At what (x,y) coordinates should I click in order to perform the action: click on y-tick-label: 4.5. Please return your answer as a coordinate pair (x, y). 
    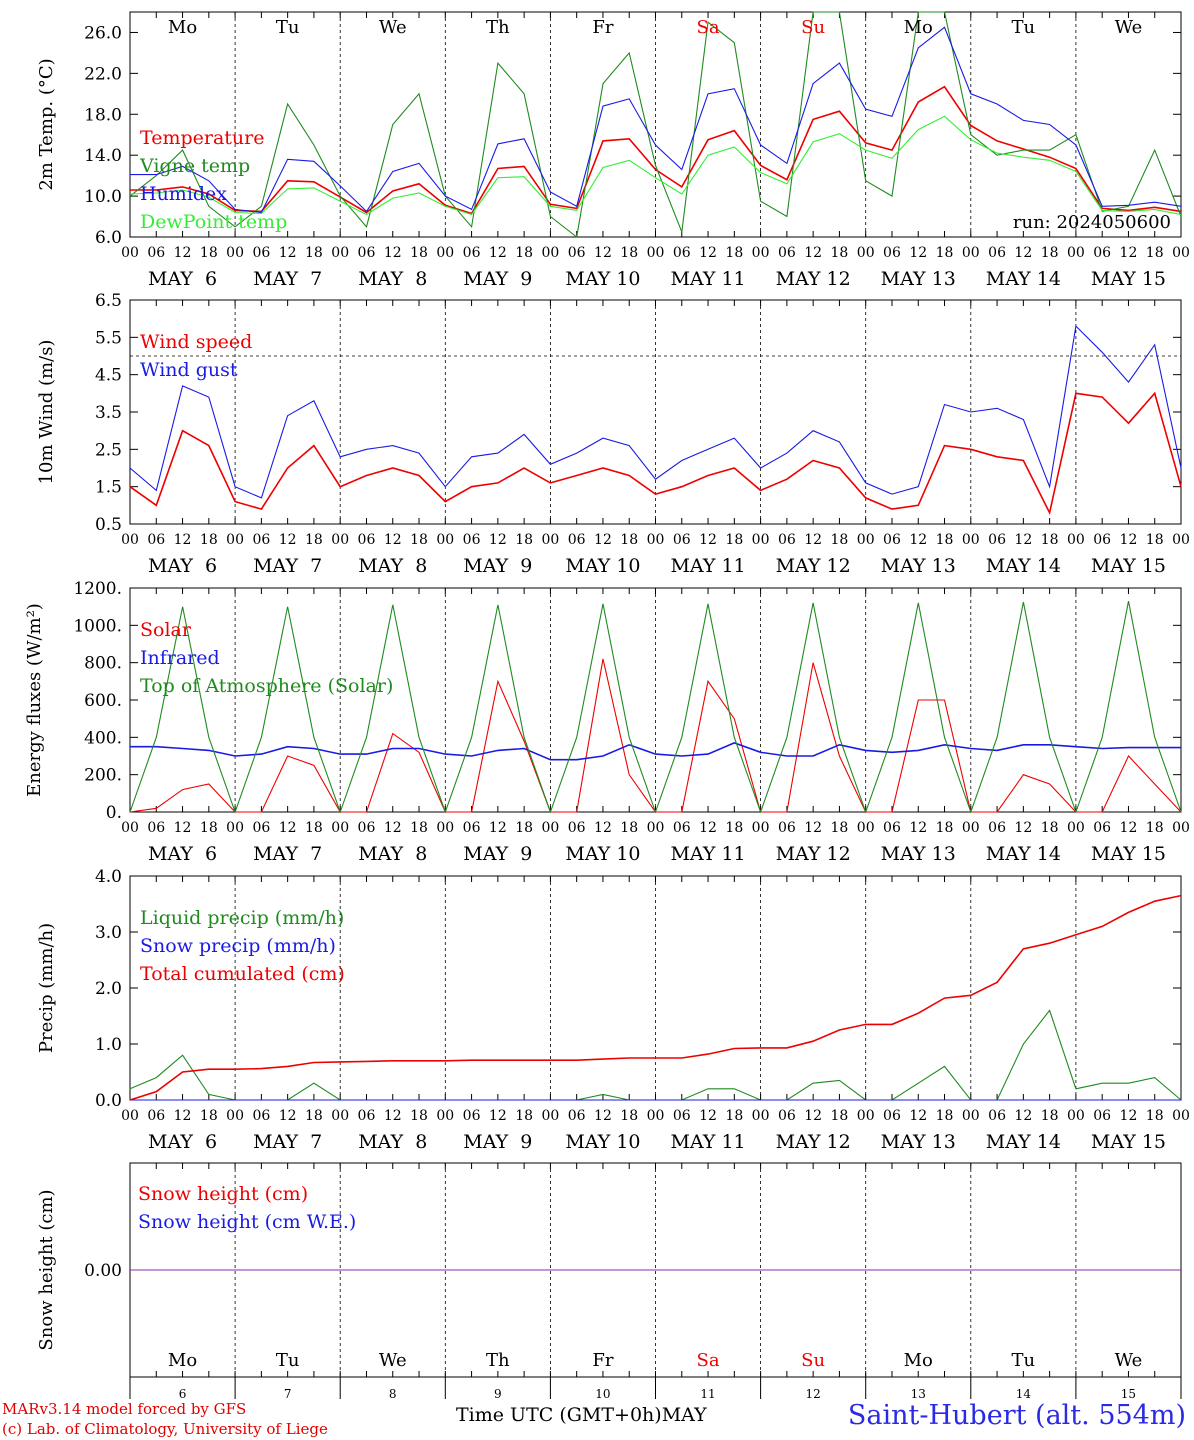
    Looking at the image, I should click on (108, 376).